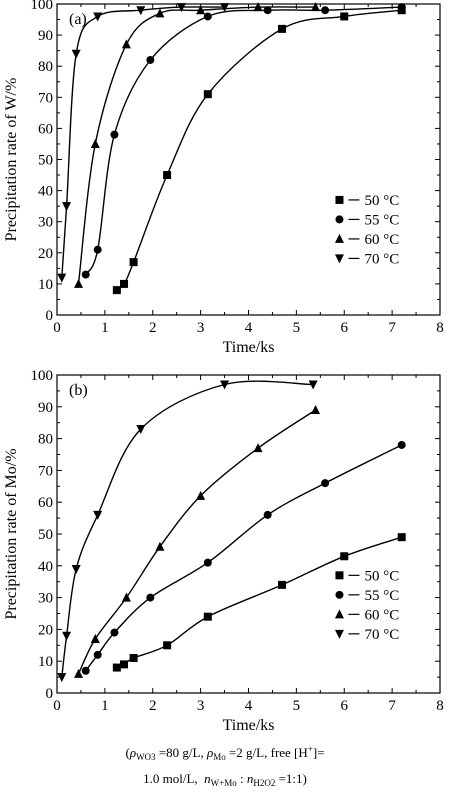 This screenshot has height=794, width=450. I want to click on x-tick-label: 5, so click(297, 328).